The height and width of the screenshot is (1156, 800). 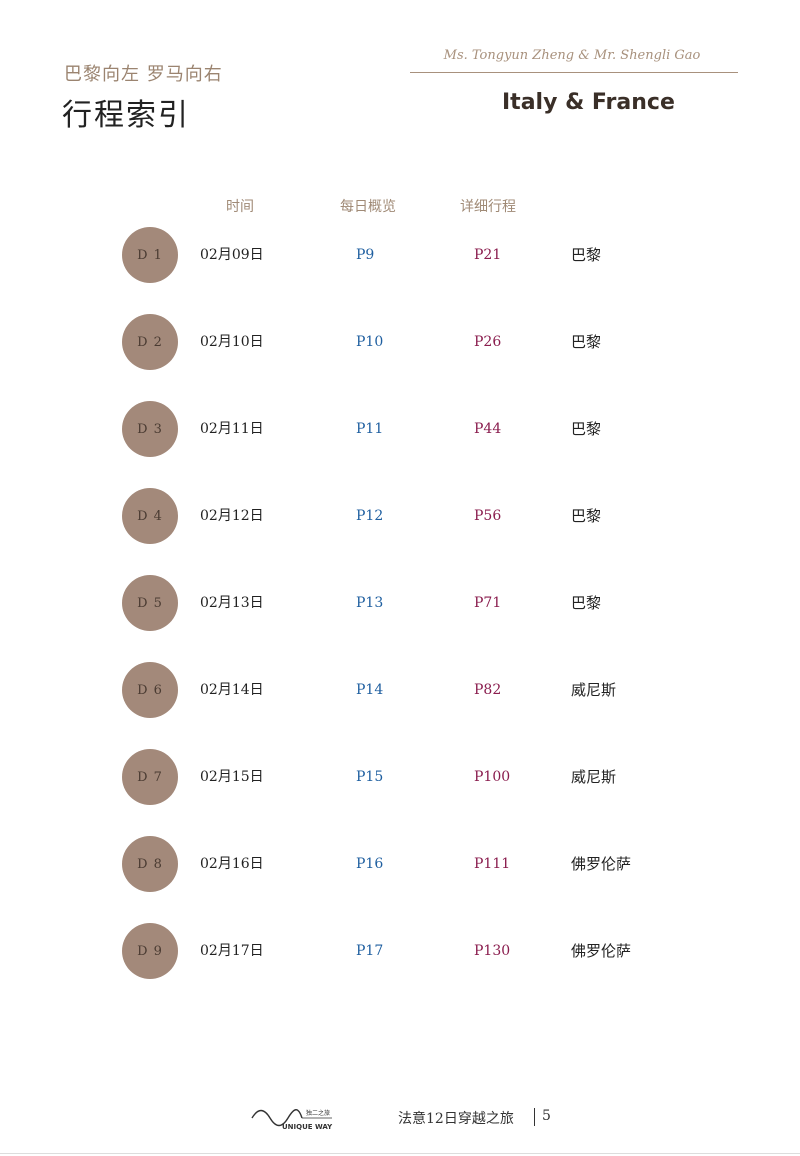 I want to click on itinerary-row: D 7 02月15日 P15 P100 威尼斯, so click(x=400, y=779).